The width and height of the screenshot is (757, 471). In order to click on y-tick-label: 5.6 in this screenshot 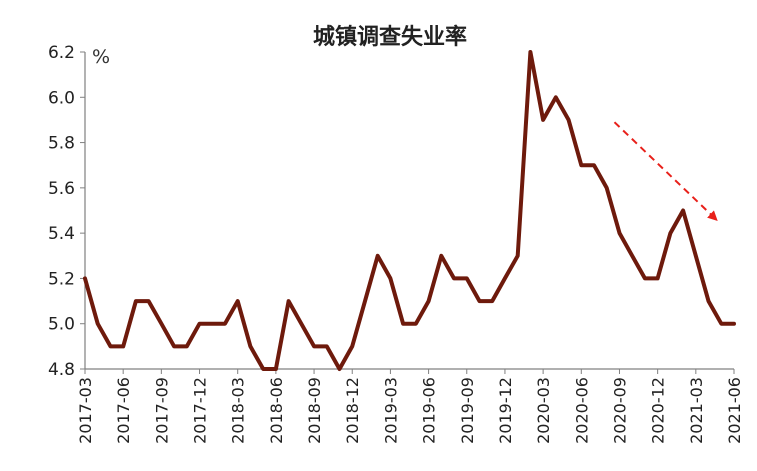, I will do `click(61, 189)`.